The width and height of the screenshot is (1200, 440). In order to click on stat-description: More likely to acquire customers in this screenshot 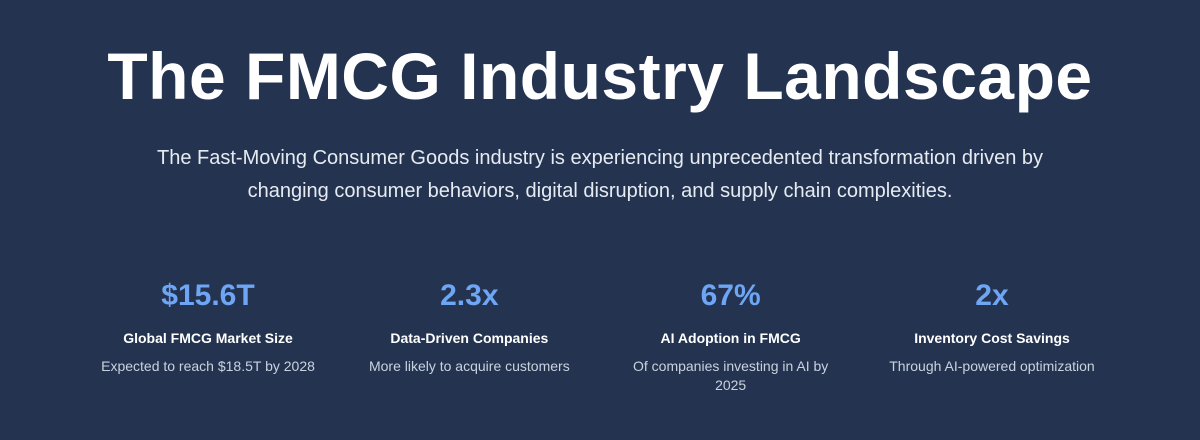, I will do `click(469, 366)`.